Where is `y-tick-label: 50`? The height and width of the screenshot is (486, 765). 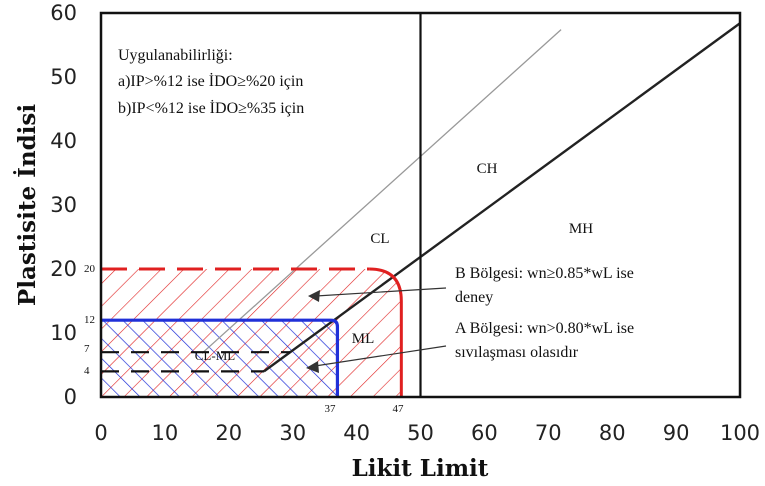
y-tick-label: 50 is located at coordinates (63, 77).